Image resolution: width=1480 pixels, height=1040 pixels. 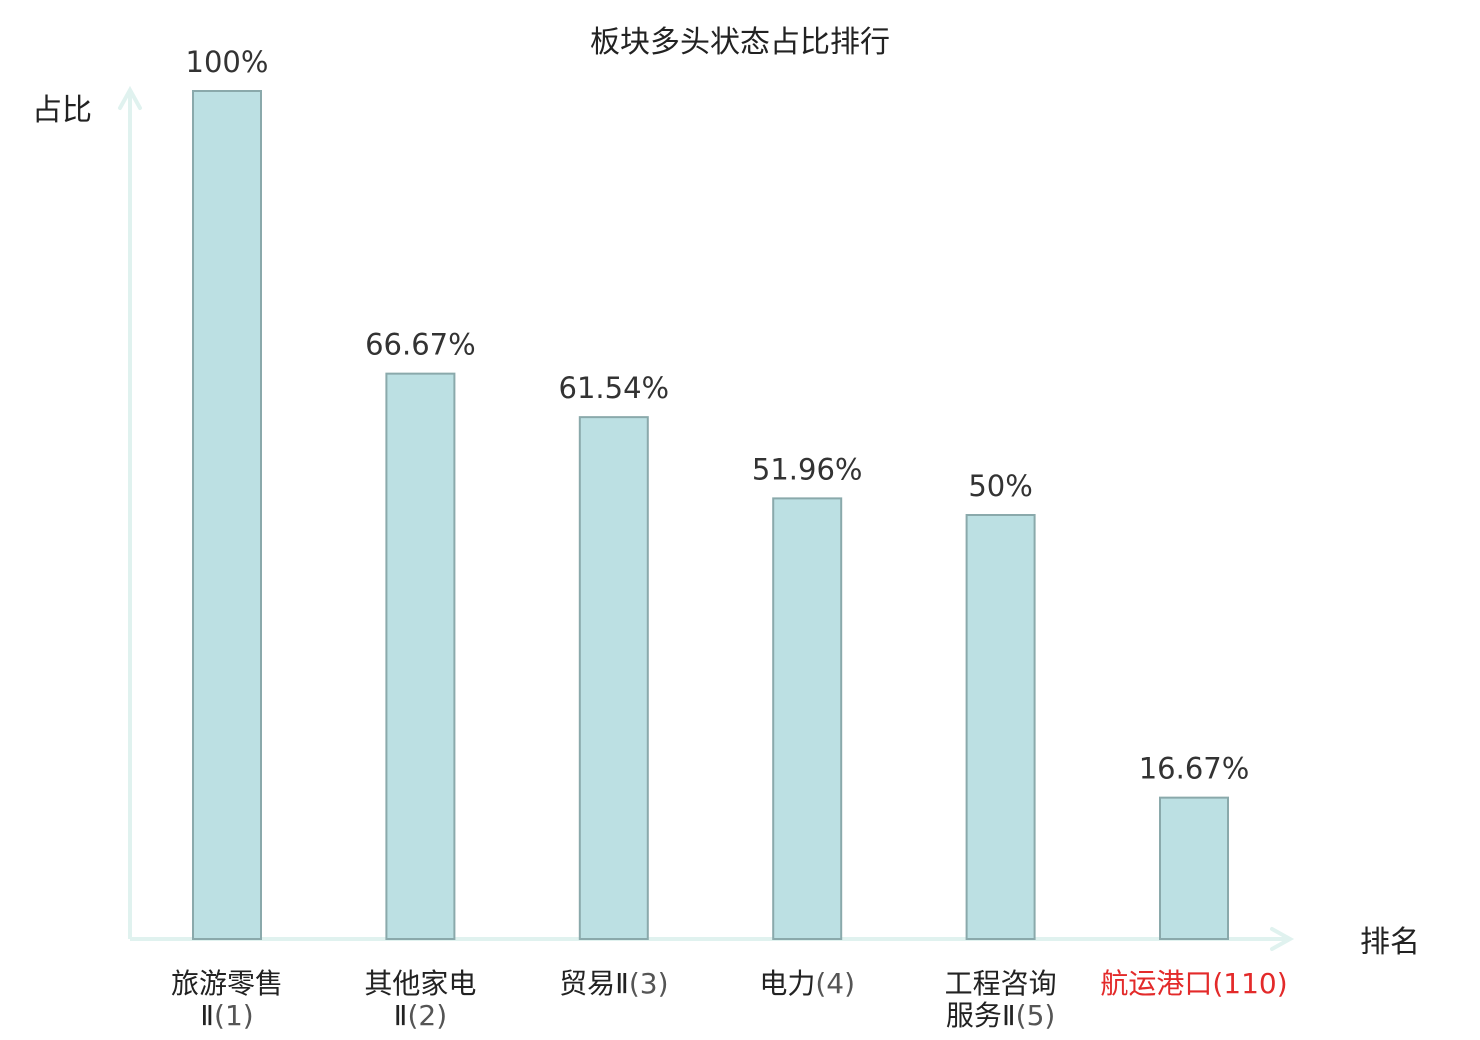 I want to click on value-label: 50%, so click(x=1000, y=486).